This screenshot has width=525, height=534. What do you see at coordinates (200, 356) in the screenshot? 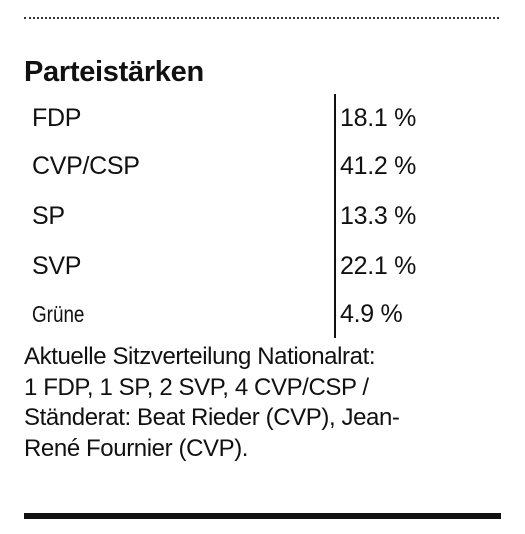
I see `note-line: Aktuelle Sitzverteilung Nationalrat:` at bounding box center [200, 356].